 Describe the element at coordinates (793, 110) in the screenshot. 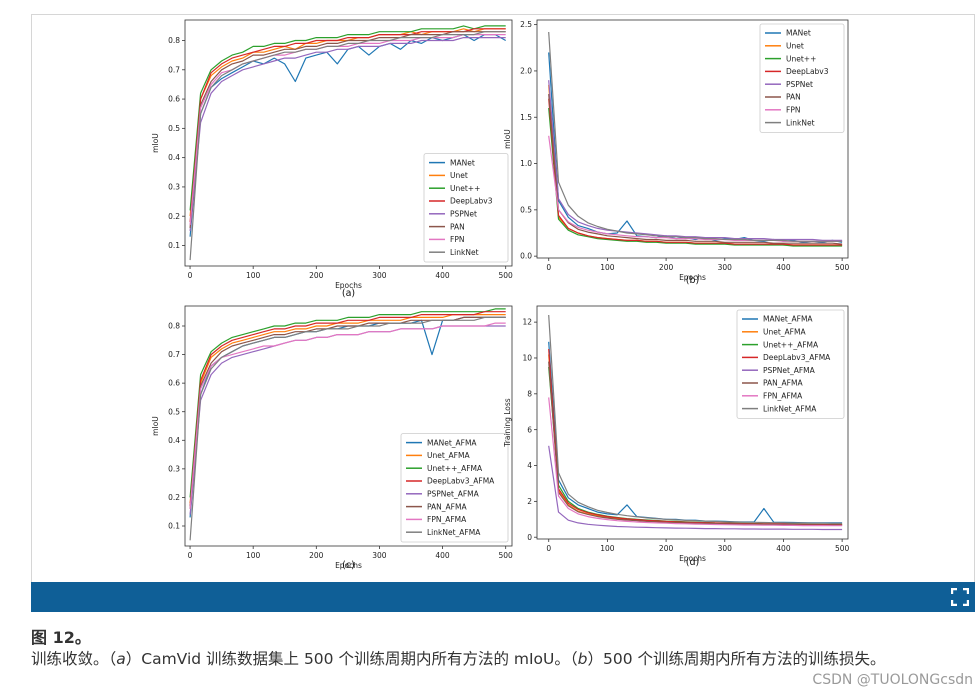

I see `legend-entry: FPN` at that location.